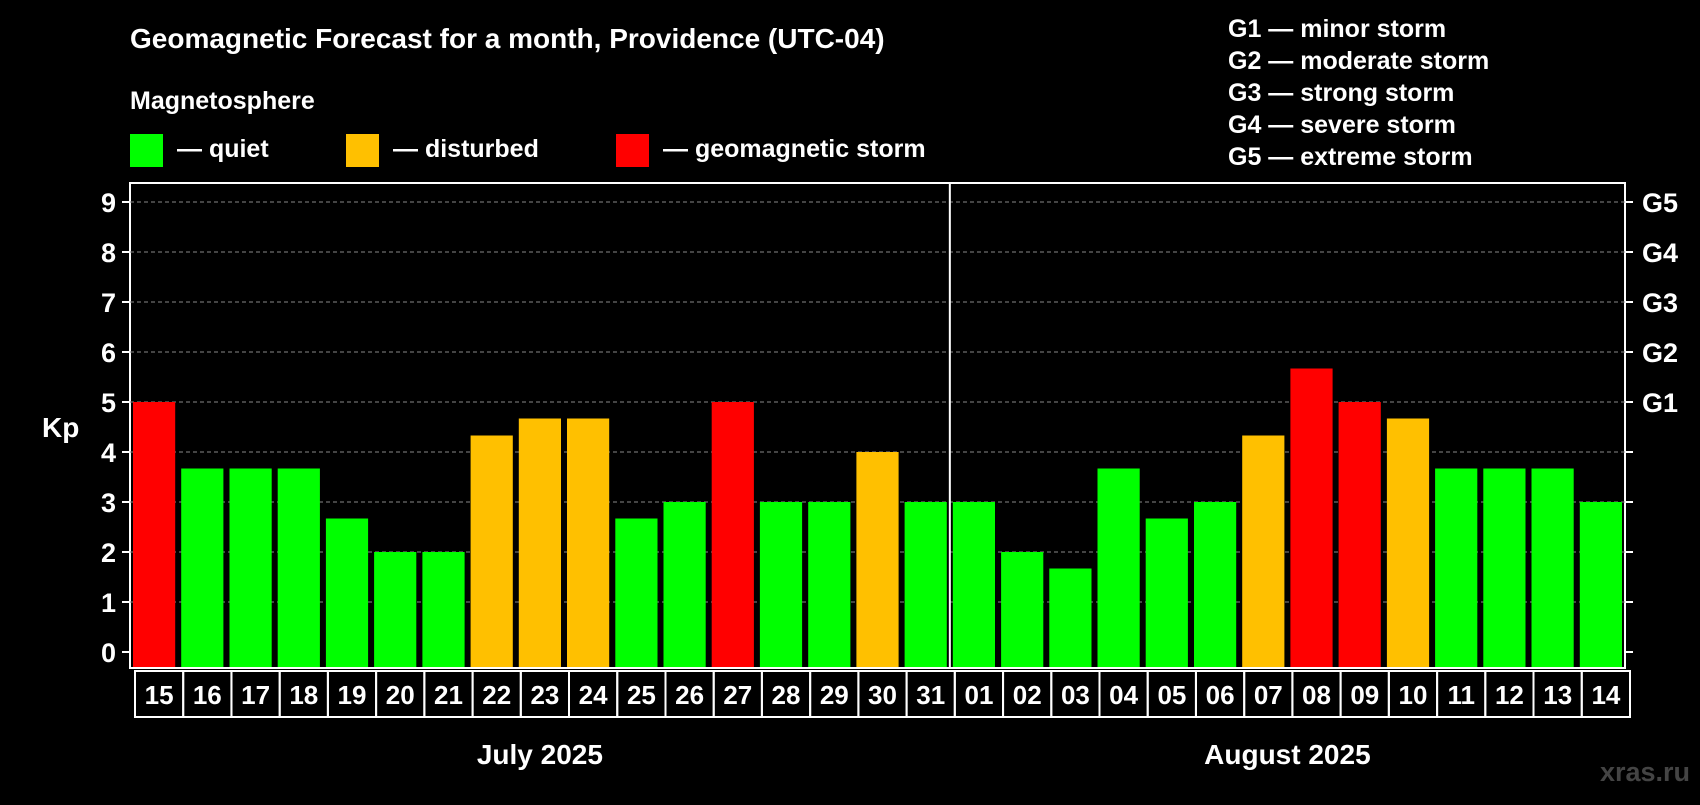 The image size is (1700, 805). Describe the element at coordinates (689, 695) in the screenshot. I see `day-label: 26` at that location.